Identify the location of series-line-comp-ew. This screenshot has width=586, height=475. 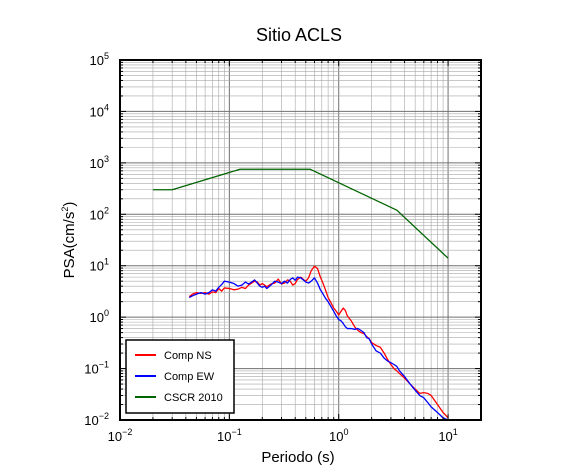
(318, 348).